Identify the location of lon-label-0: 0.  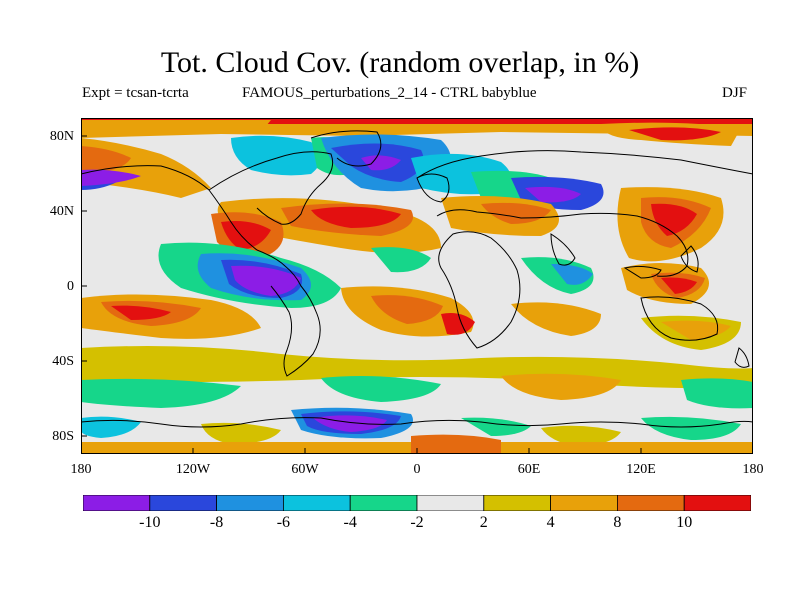
(417, 469).